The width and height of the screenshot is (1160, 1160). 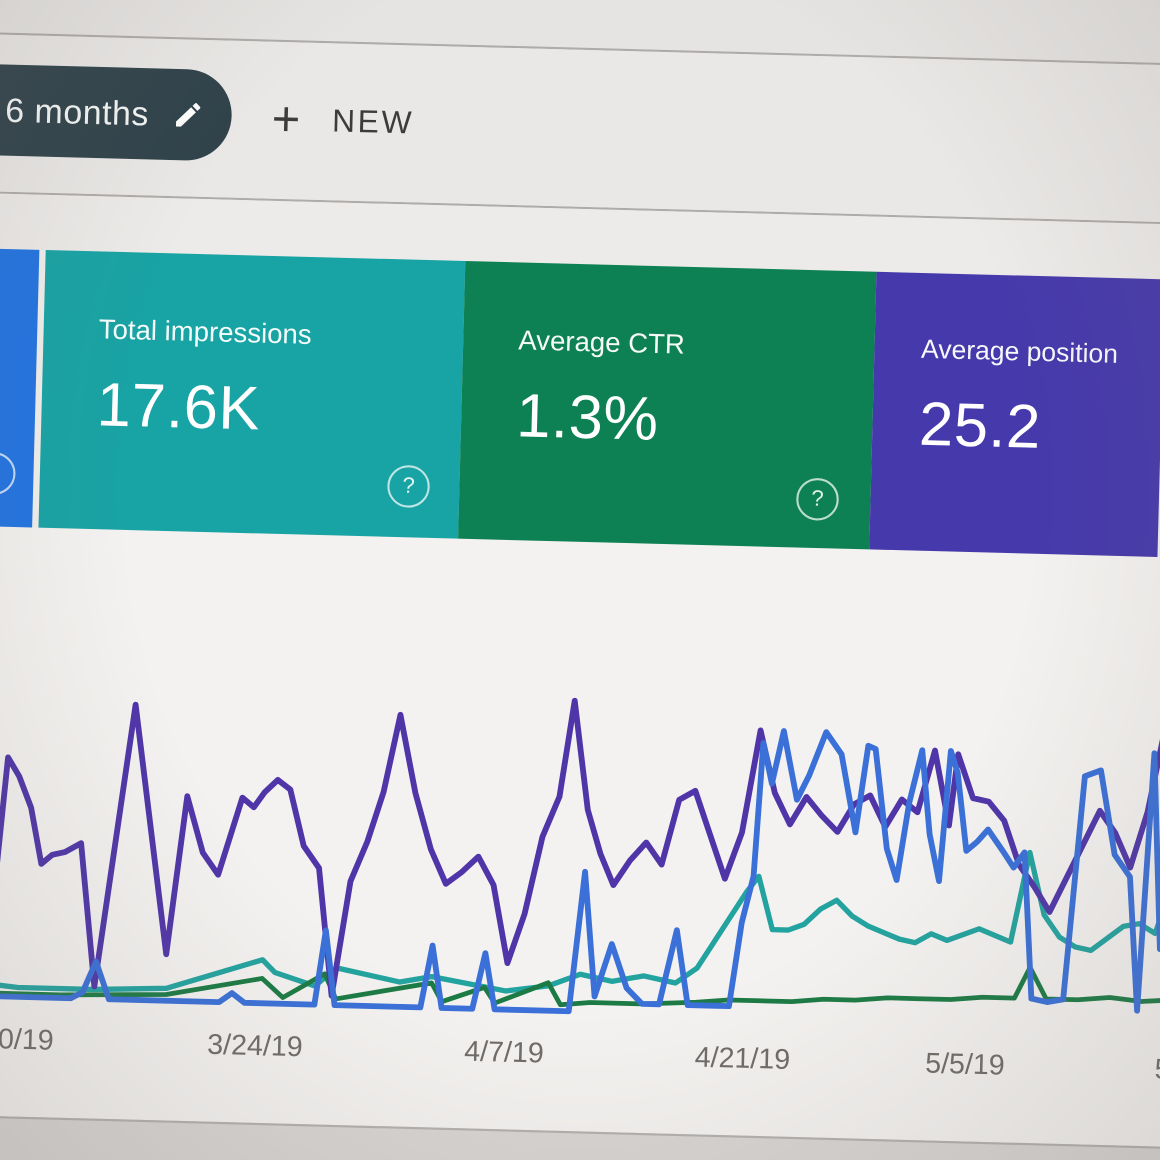 I want to click on new-filter-button: + NEW, so click(x=343, y=122).